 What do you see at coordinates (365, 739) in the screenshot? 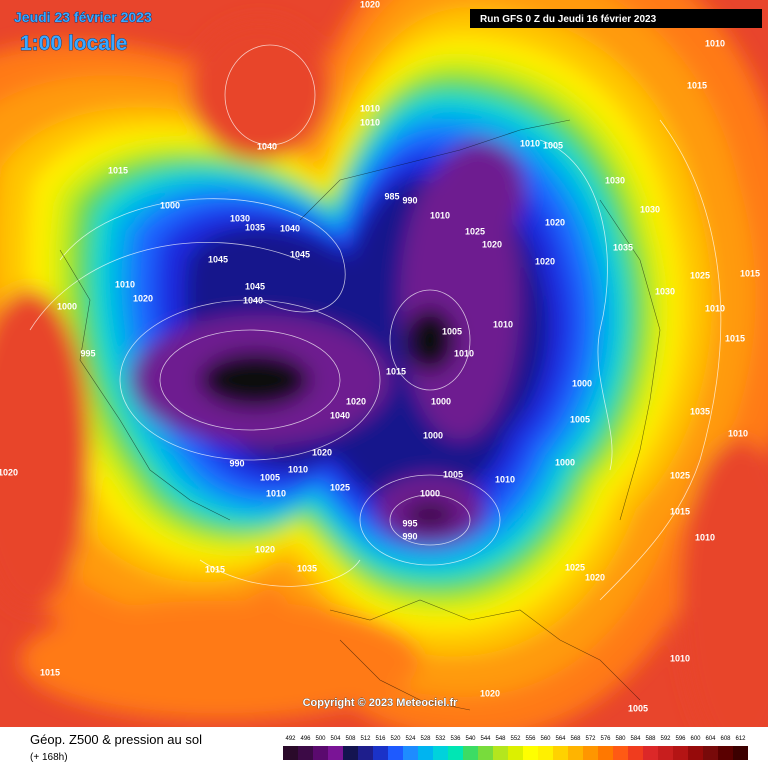
I see `scale-label: 512` at bounding box center [365, 739].